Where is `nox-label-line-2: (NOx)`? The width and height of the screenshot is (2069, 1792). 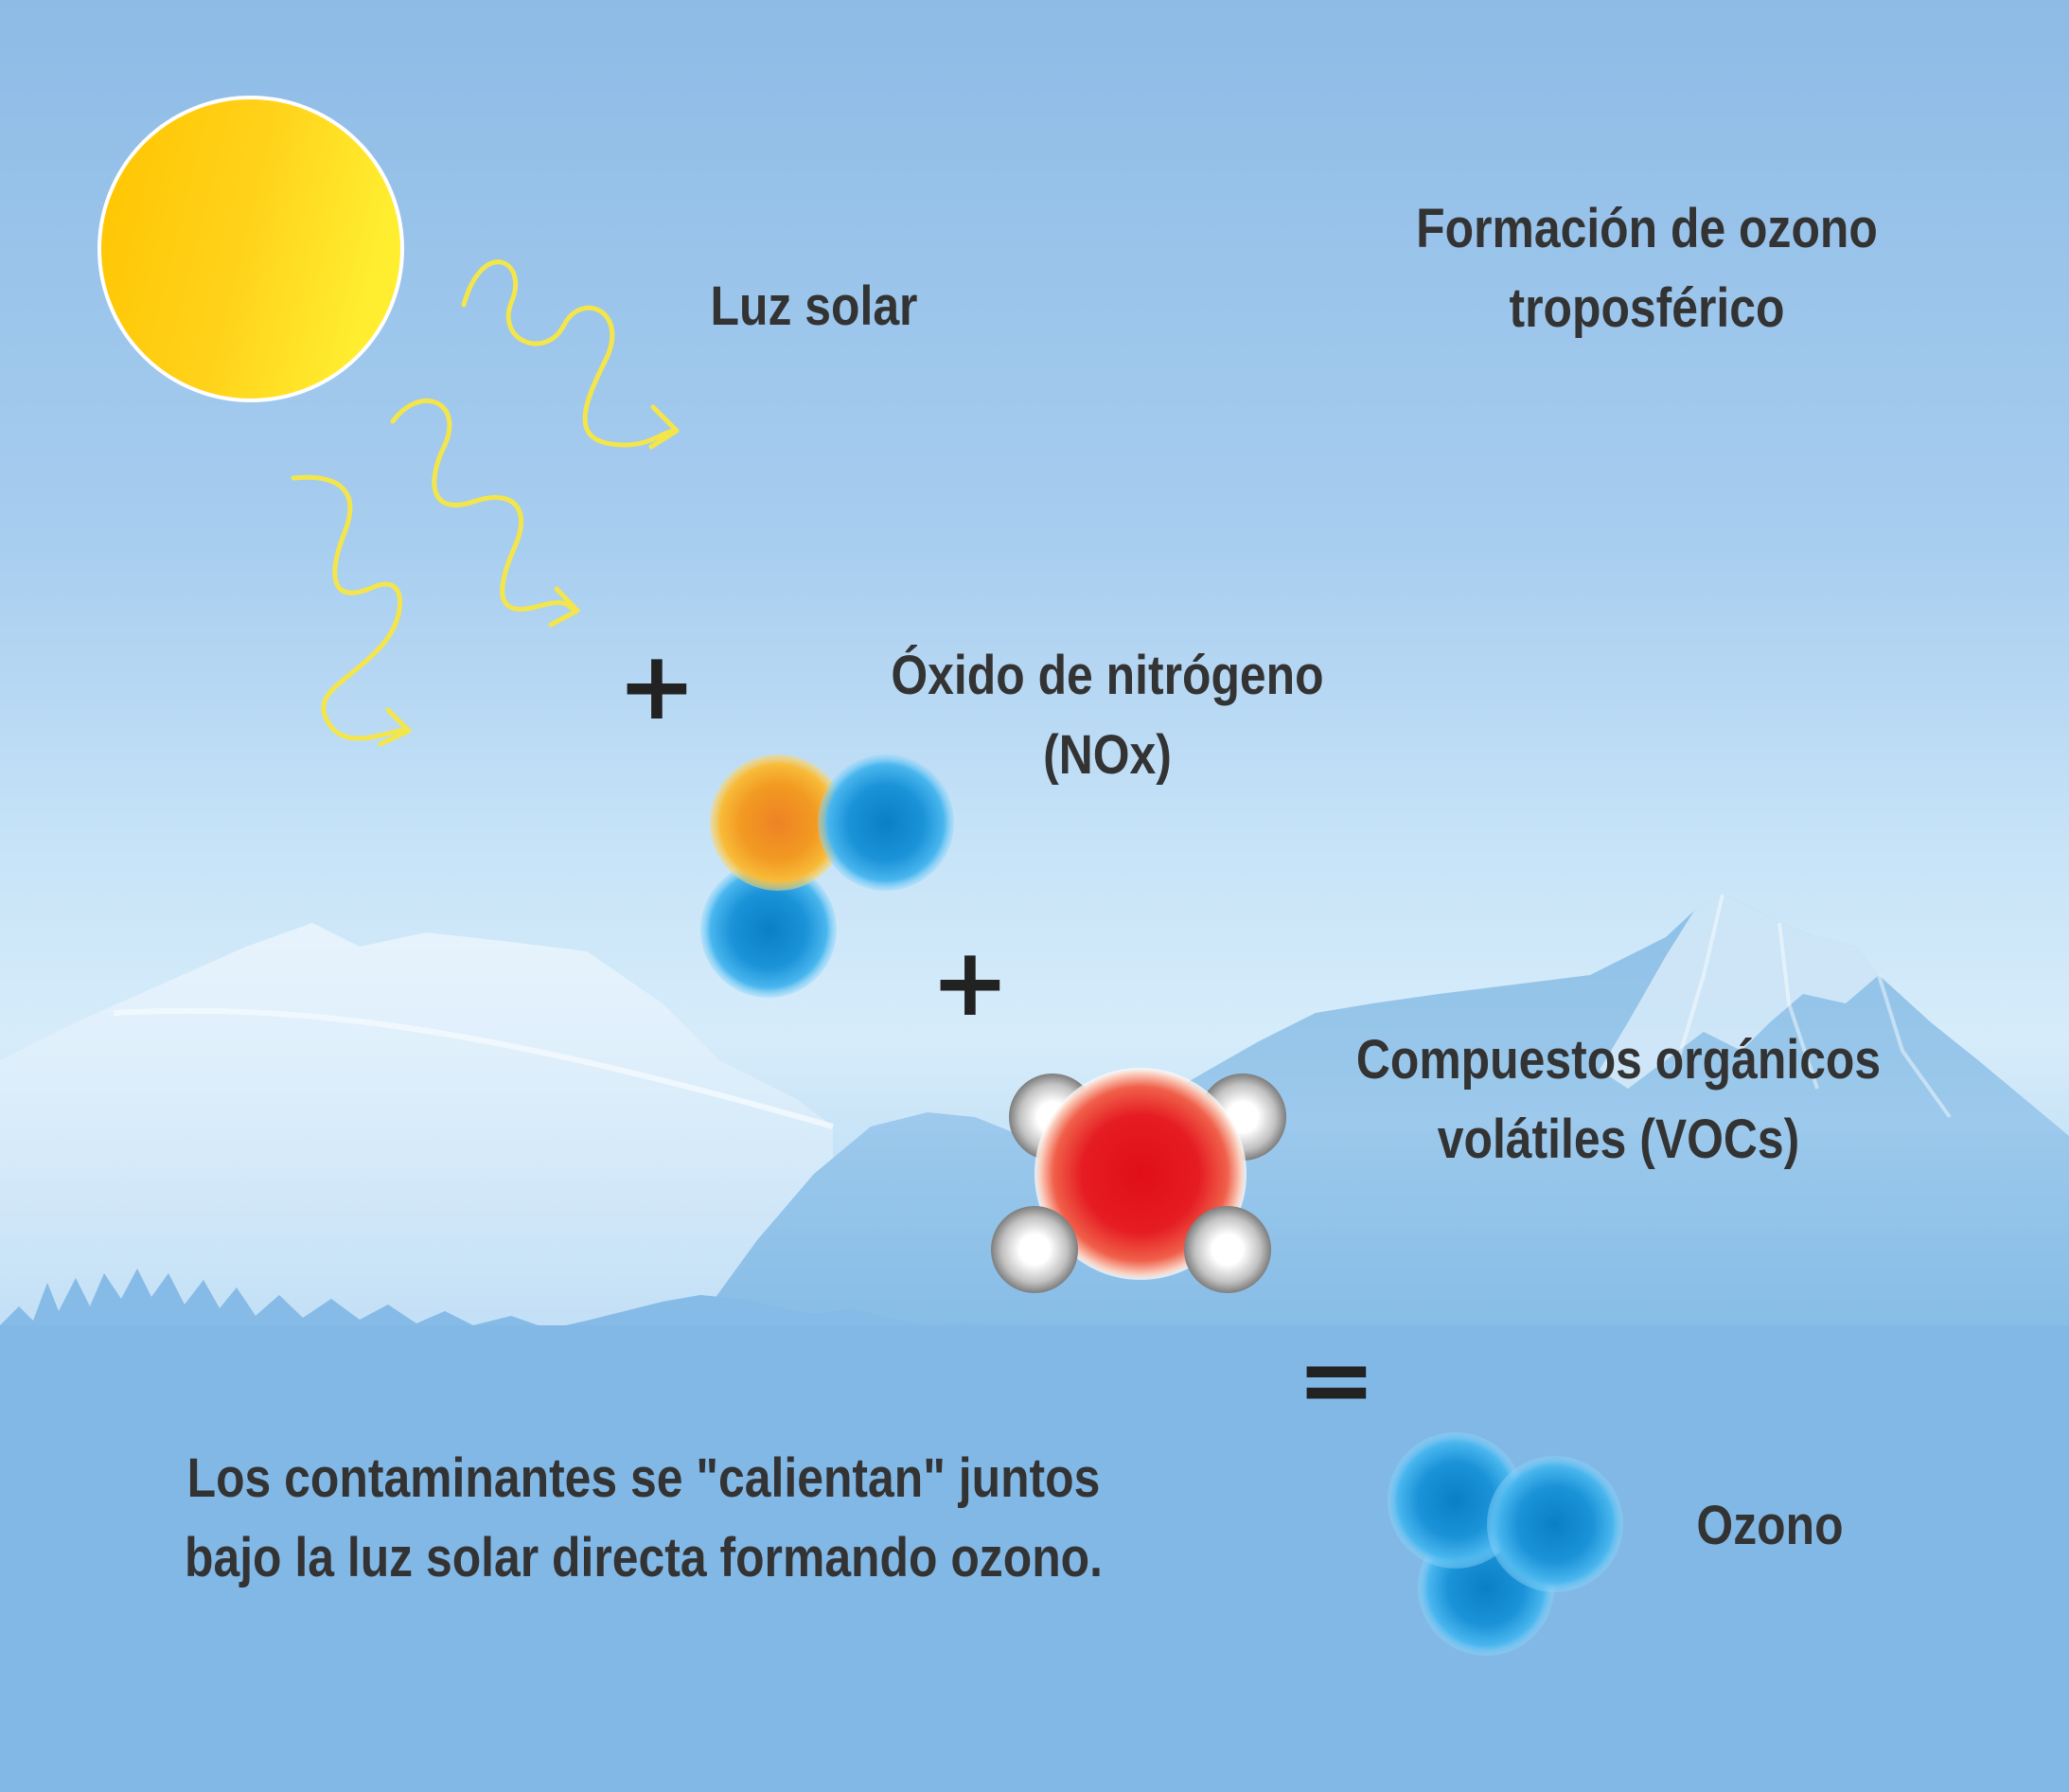
nox-label-line-2: (NOx) is located at coordinates (1108, 755).